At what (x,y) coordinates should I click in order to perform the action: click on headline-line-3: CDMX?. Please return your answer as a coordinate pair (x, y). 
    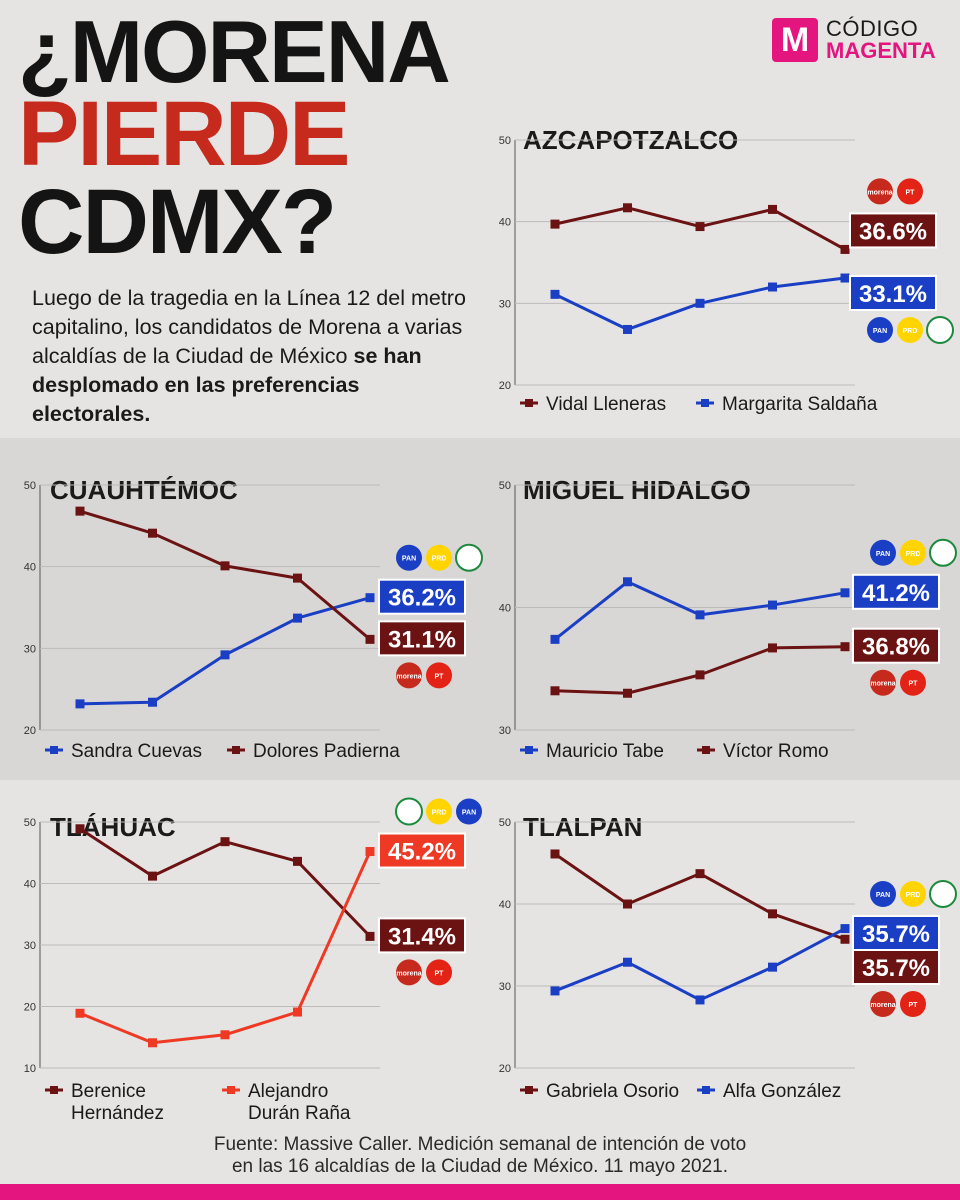
    Looking at the image, I should click on (177, 222).